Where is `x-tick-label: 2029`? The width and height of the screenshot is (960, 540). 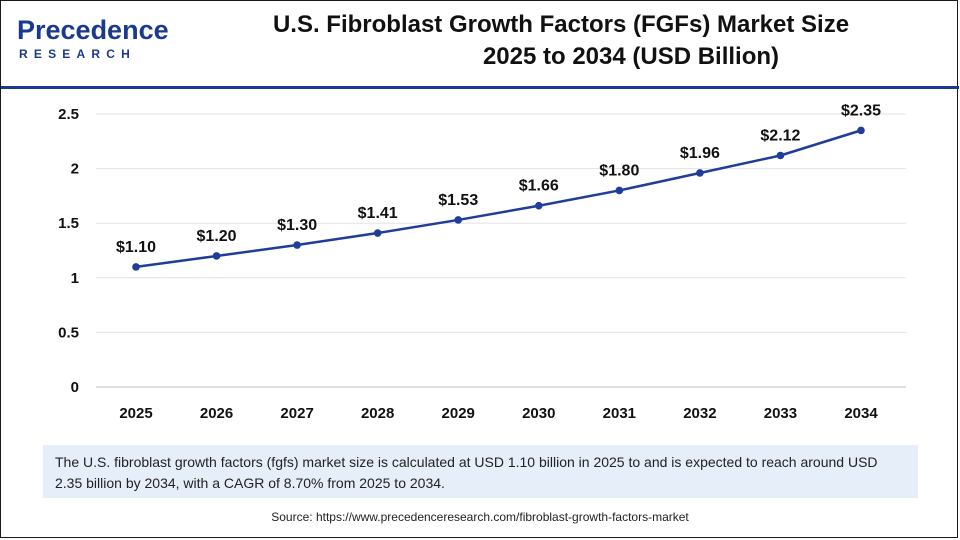
x-tick-label: 2029 is located at coordinates (458, 413).